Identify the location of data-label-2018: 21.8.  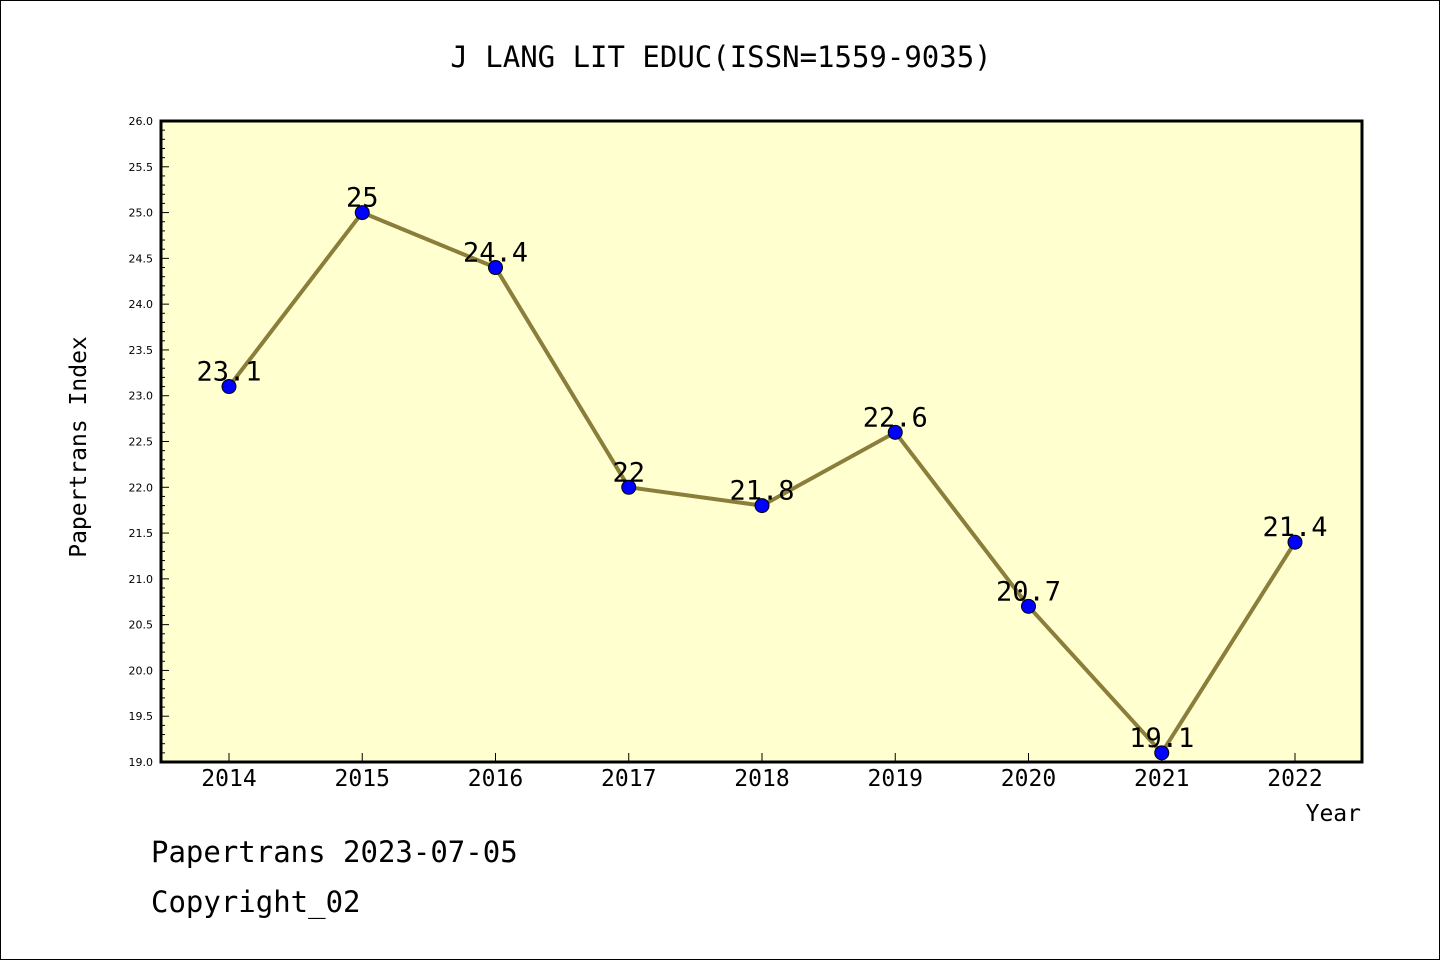
(761, 491).